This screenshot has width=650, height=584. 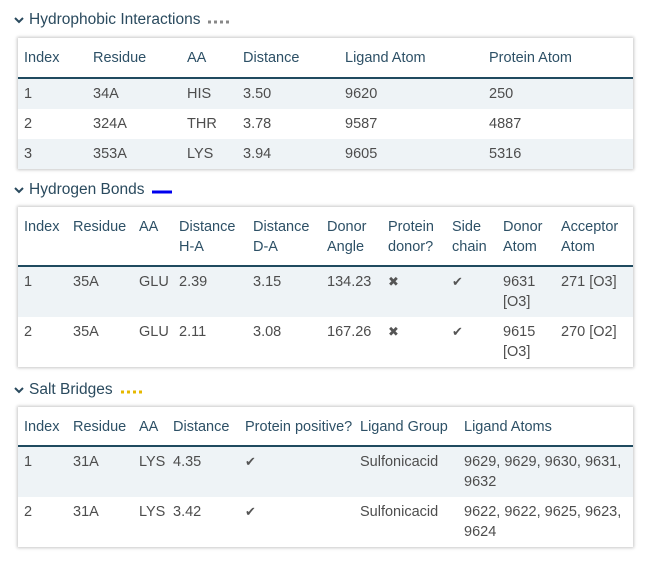 I want to click on column-header: Protein Atom, so click(x=558, y=58).